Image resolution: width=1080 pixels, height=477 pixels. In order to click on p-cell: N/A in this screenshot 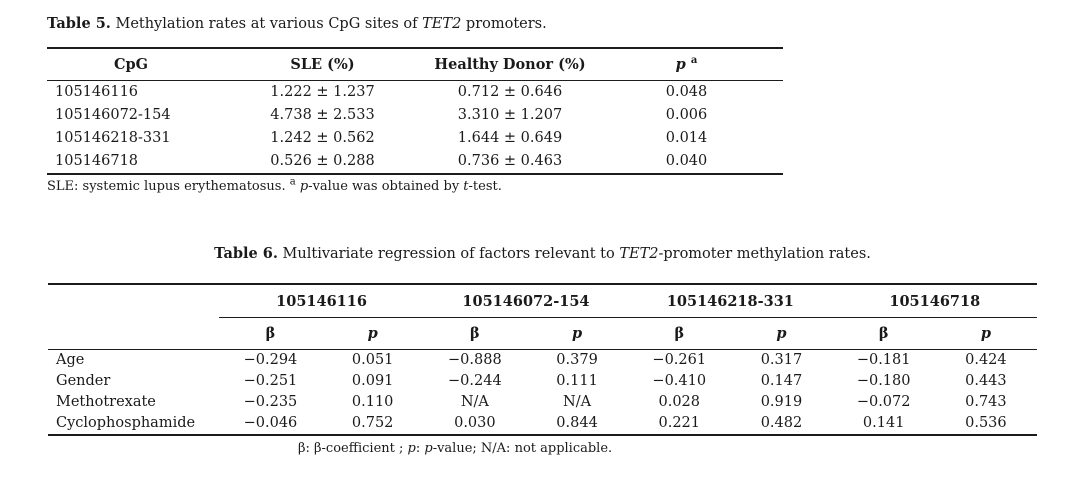, I will do `click(577, 402)`.